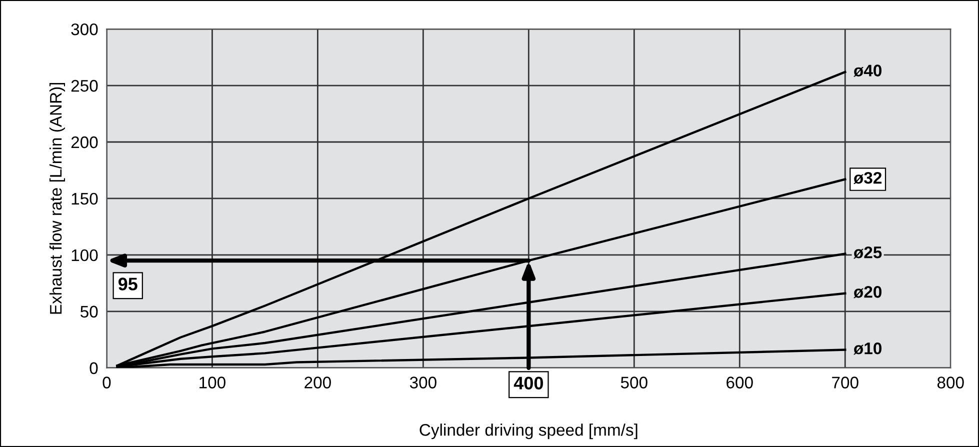  Describe the element at coordinates (845, 382) in the screenshot. I see `x-tick-label: 700` at that location.